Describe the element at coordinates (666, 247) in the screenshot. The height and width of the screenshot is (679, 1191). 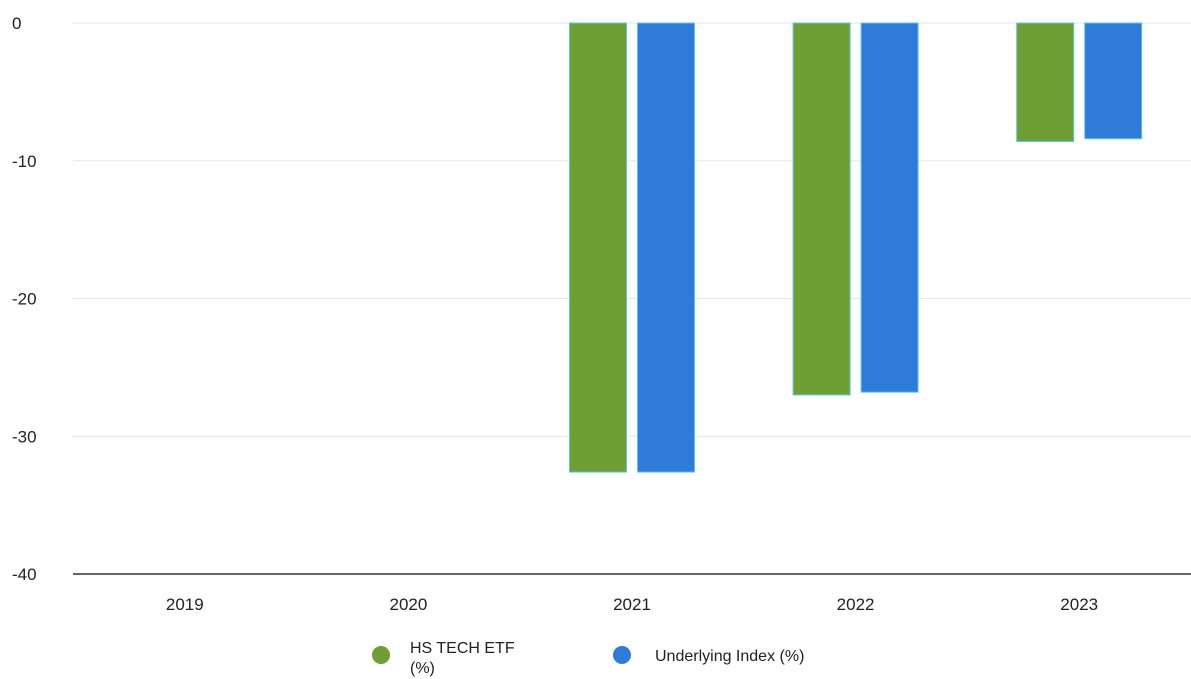
I see `bar-index-2021` at that location.